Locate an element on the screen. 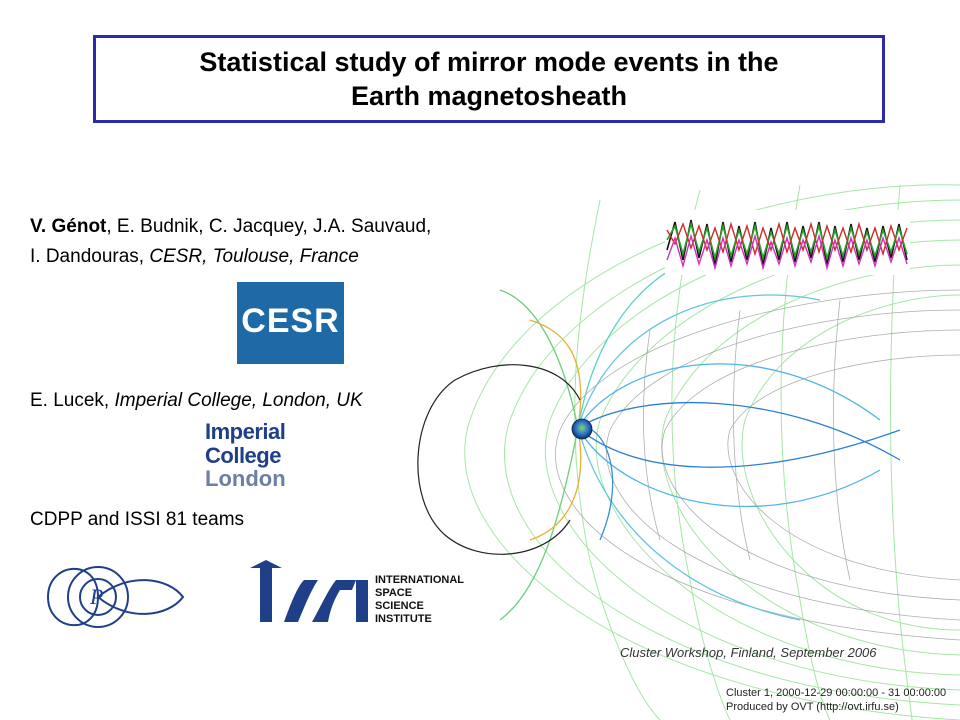  author-line-2: I. Dandouras, CESR, Toulouse, France is located at coordinates (292, 257).